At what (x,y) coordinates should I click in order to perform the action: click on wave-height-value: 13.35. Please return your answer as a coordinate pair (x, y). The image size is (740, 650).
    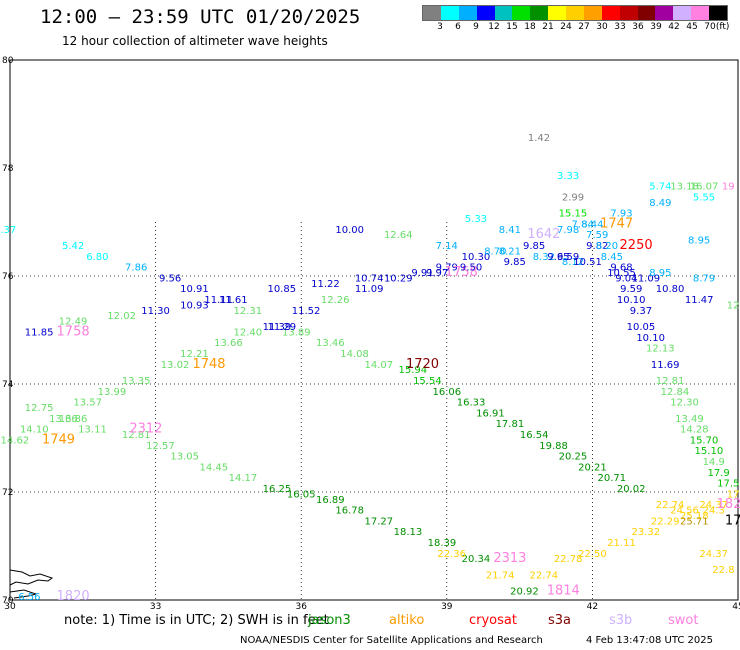
    Looking at the image, I should click on (136, 381).